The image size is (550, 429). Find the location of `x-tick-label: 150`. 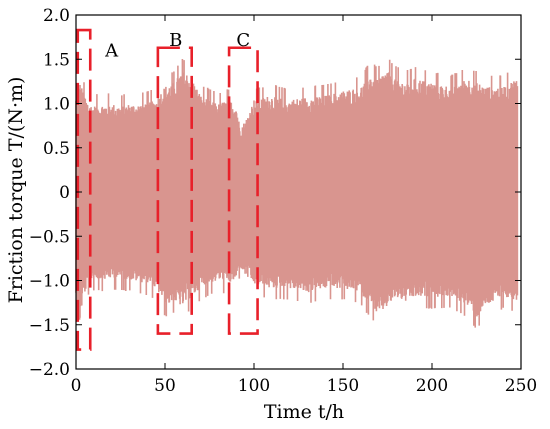

x-tick-label: 150 is located at coordinates (343, 386).